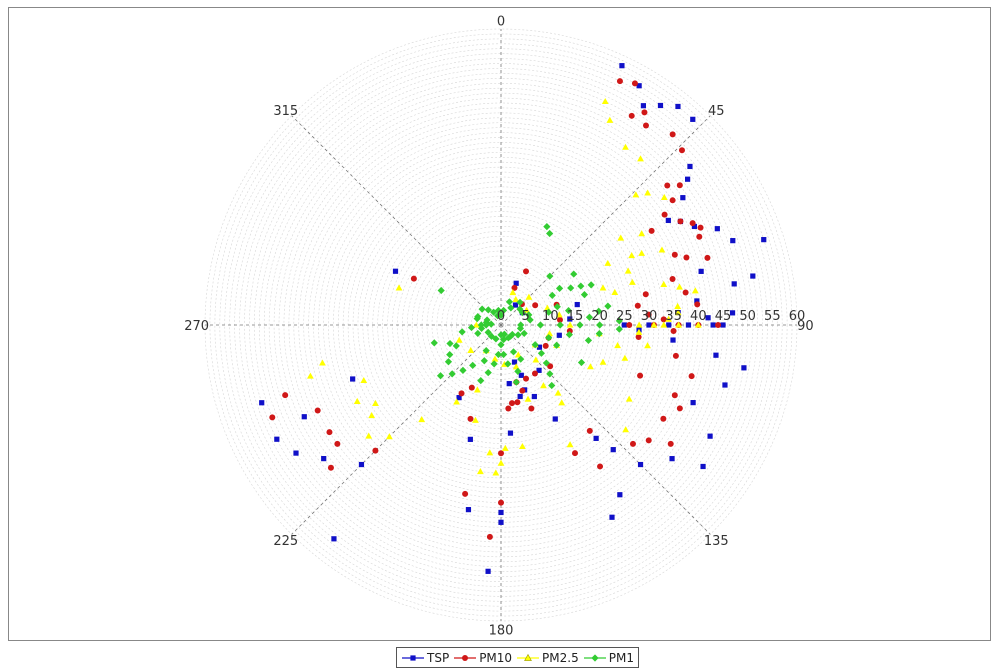  Describe the element at coordinates (482, 658) in the screenshot. I see `legend-item: PM10` at that location.